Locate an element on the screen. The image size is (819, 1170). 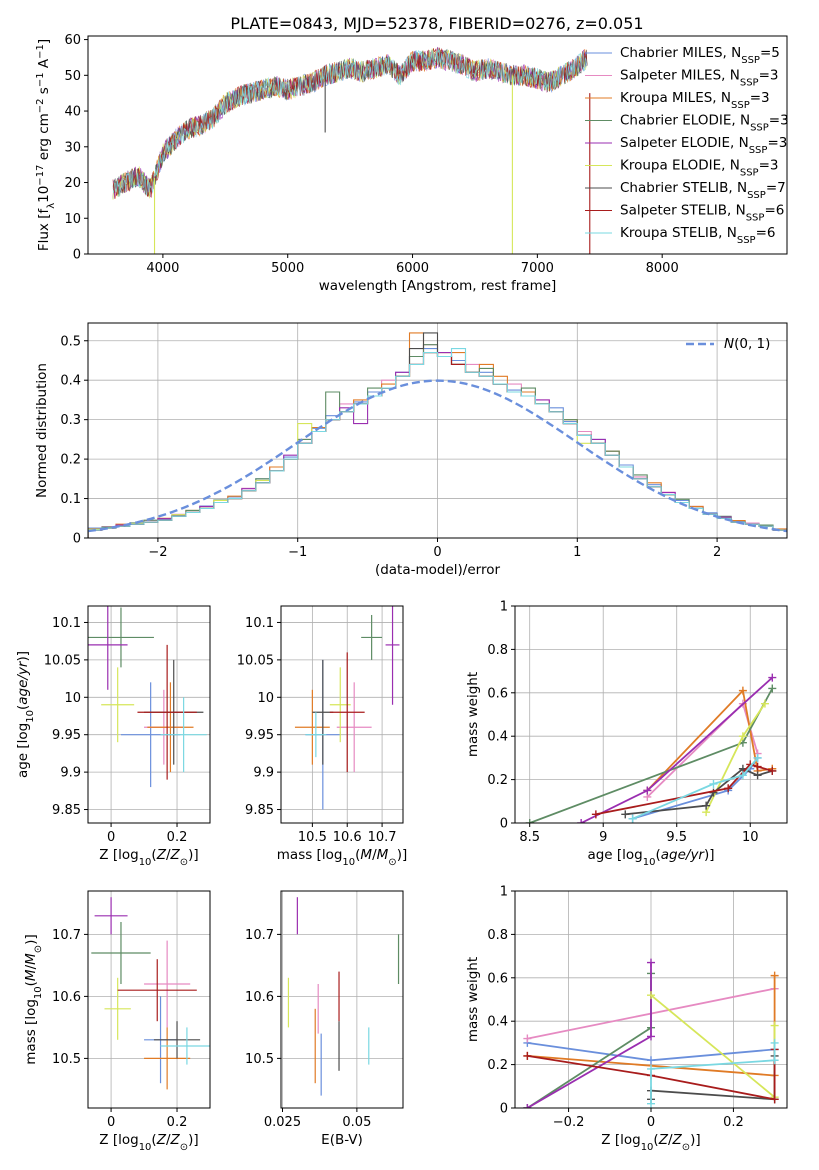
y-tick-label: 10.7 is located at coordinates (259, 935).